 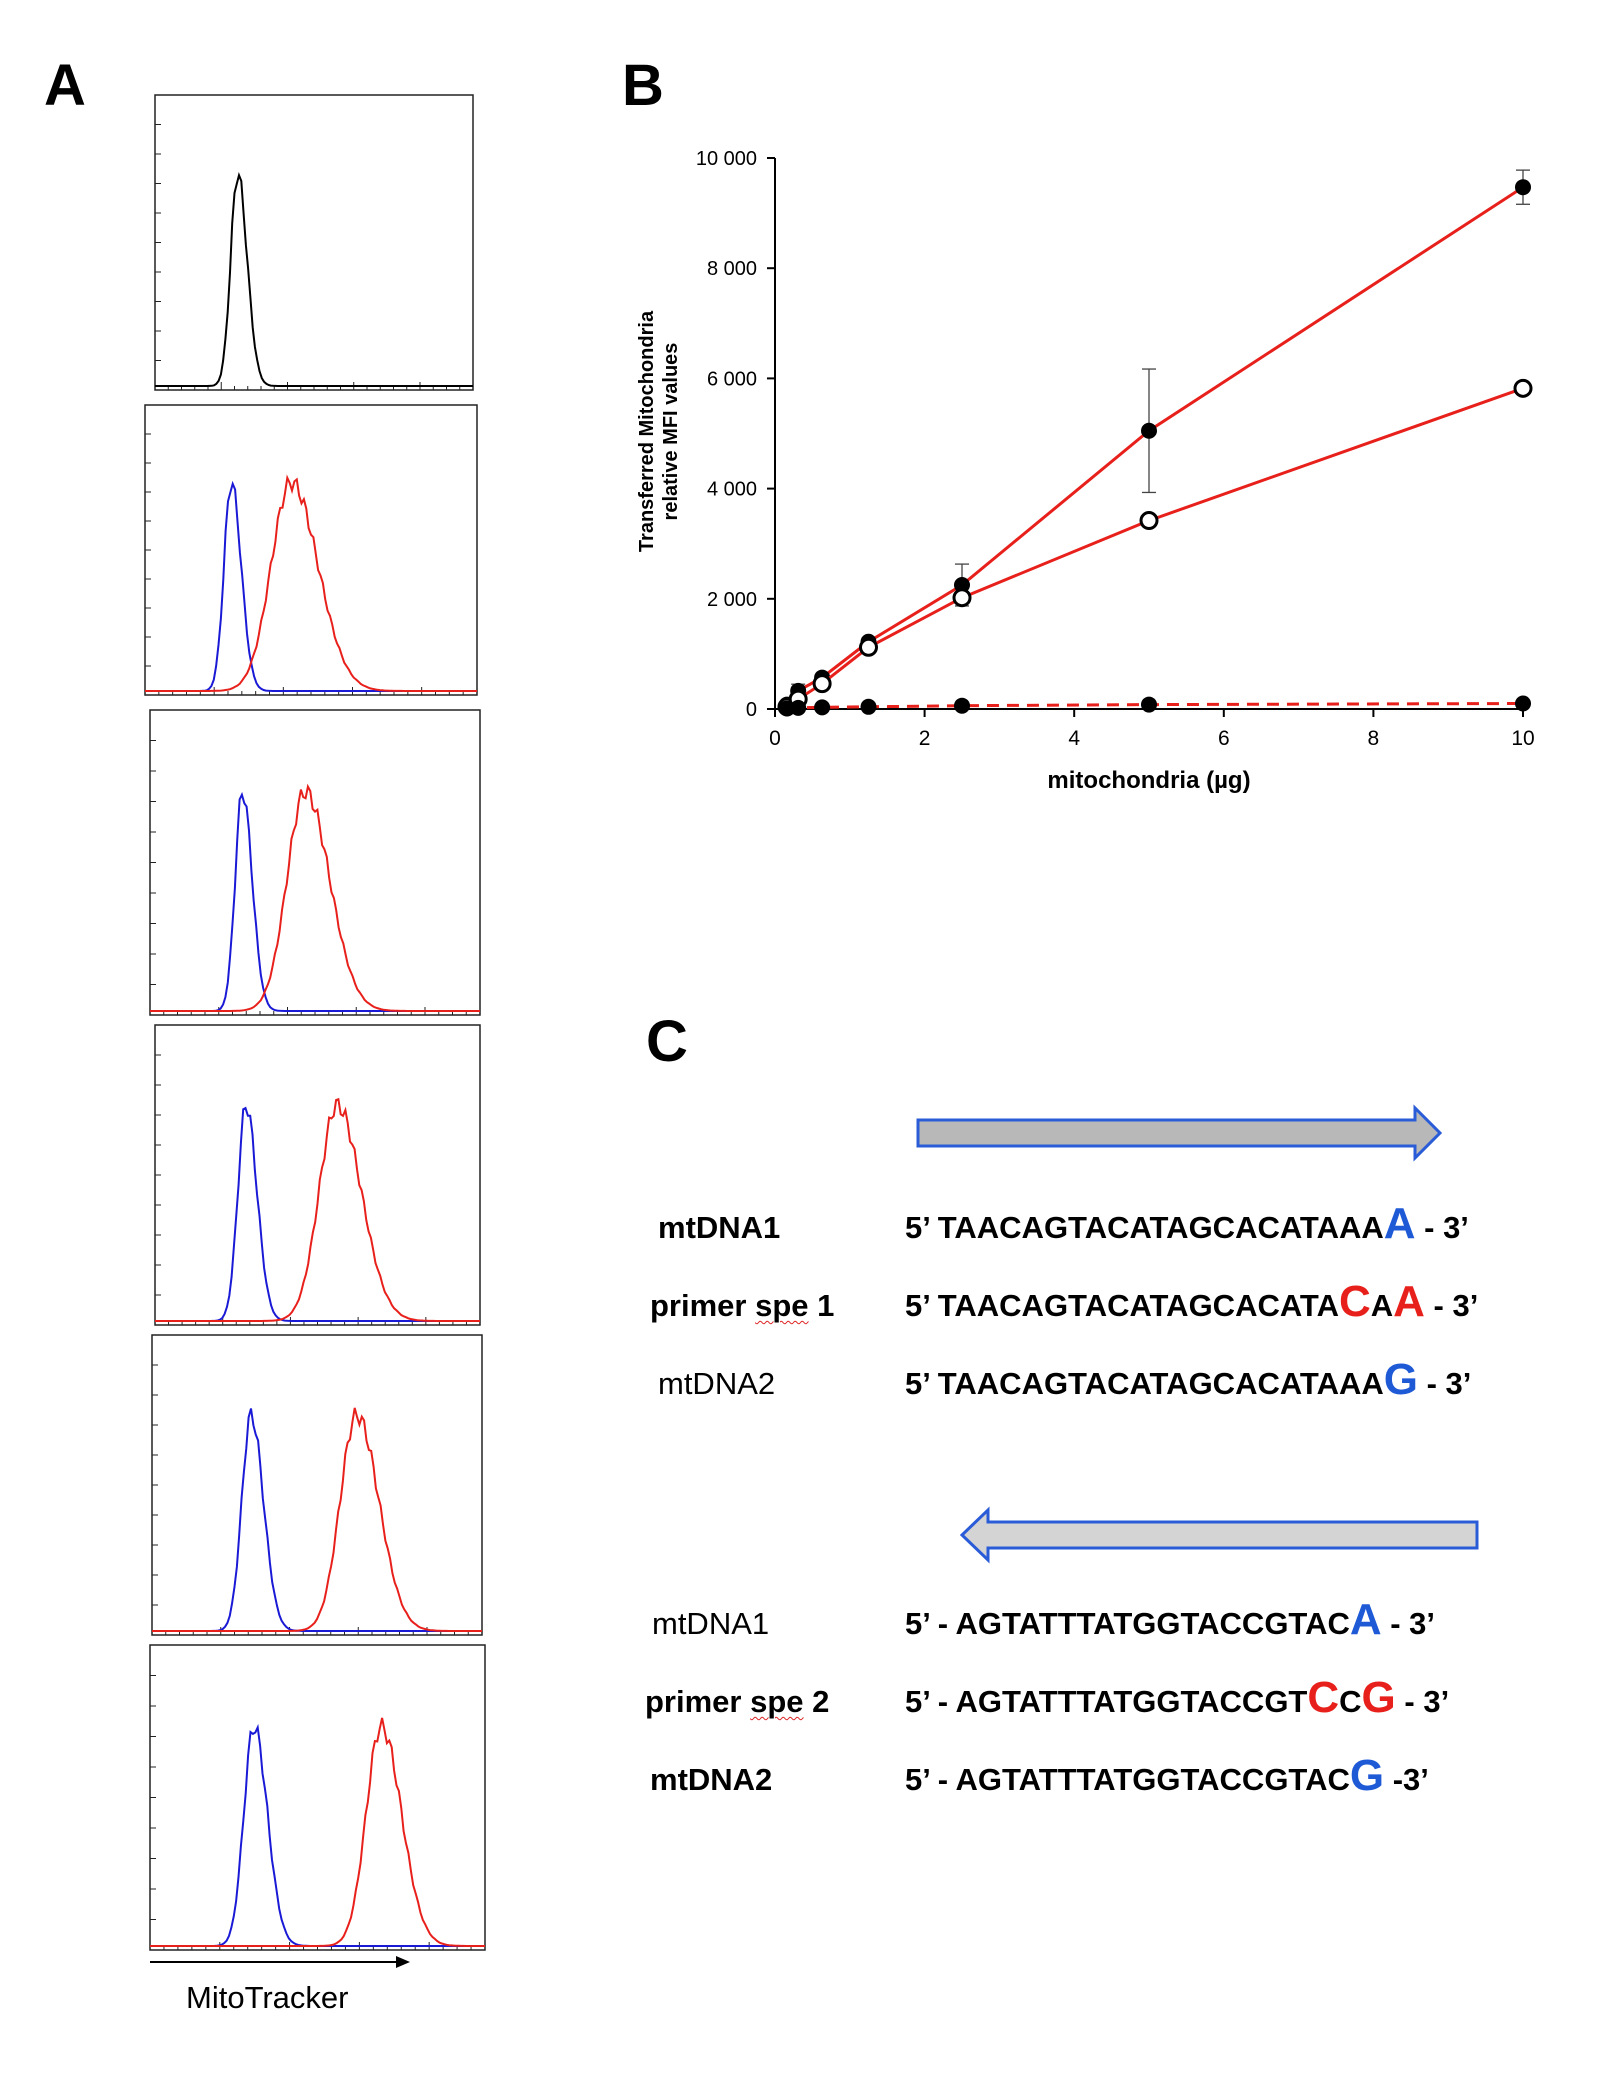 I want to click on x-tick-label: 2, so click(x=925, y=738).